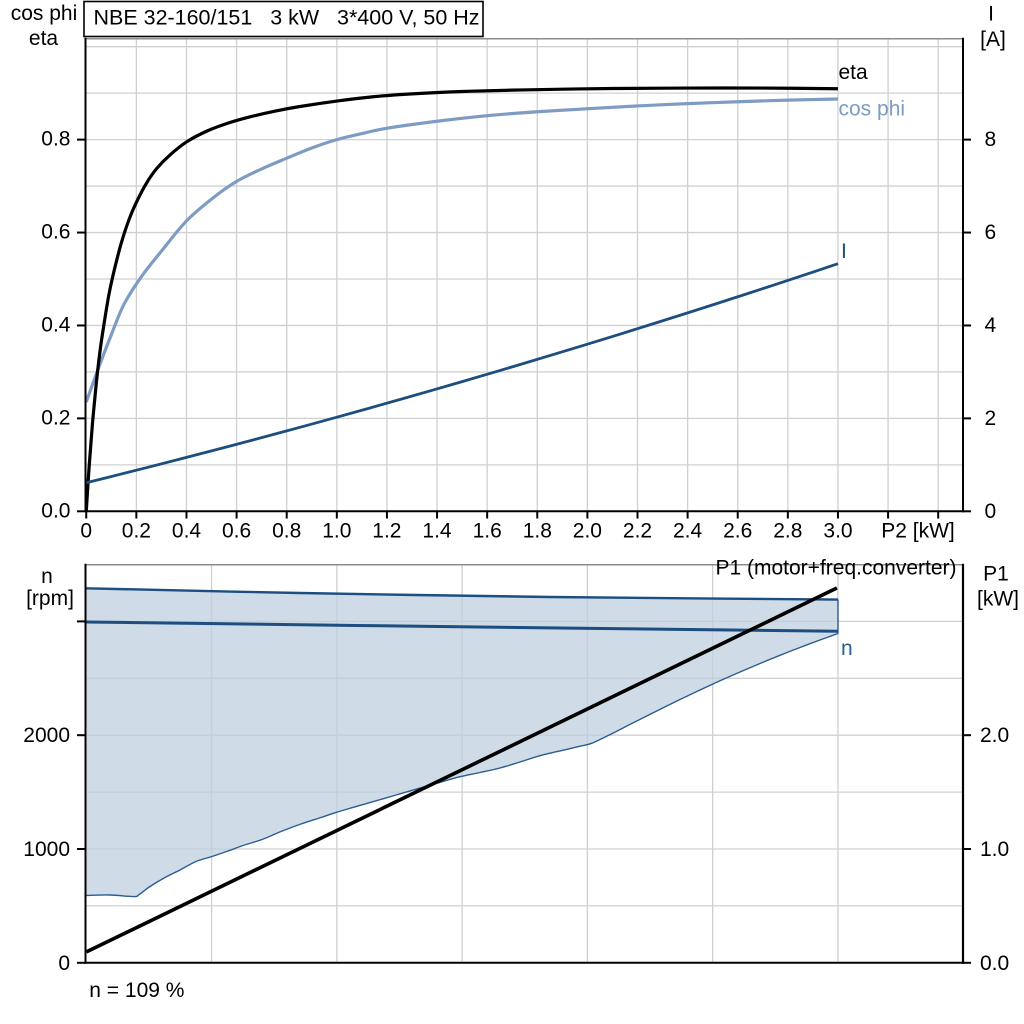 The width and height of the screenshot is (1024, 1024). I want to click on svg-text: [kW], so click(998, 599).